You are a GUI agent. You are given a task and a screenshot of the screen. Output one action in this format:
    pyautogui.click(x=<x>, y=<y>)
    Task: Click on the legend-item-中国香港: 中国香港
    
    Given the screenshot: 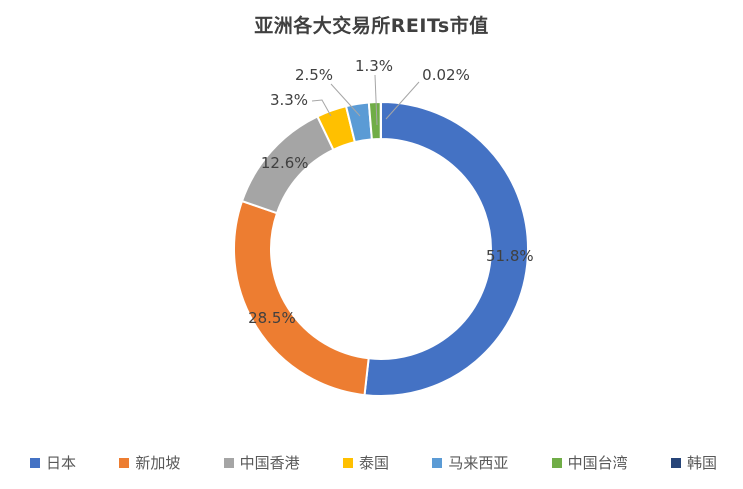 What is the action you would take?
    pyautogui.click(x=261, y=462)
    